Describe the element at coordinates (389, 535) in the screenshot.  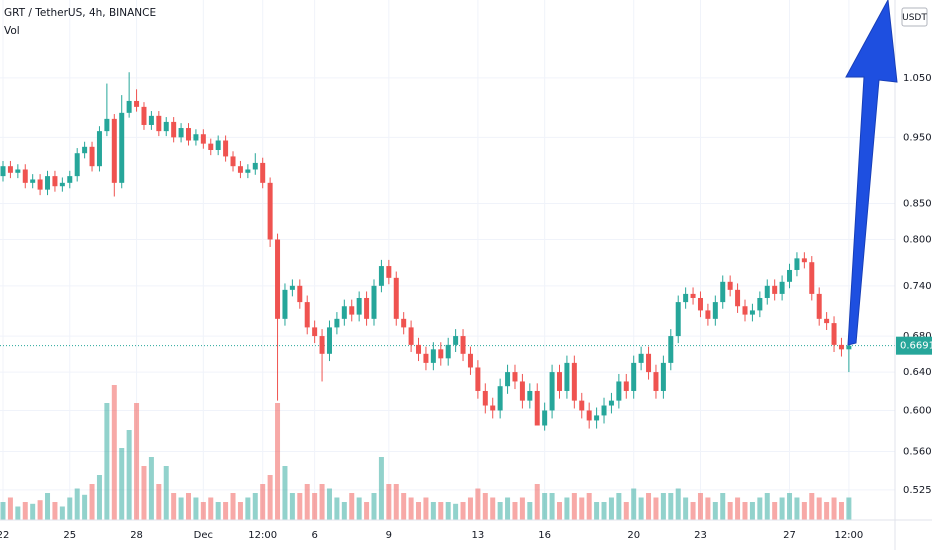
I see `x-tick-label: 9` at that location.